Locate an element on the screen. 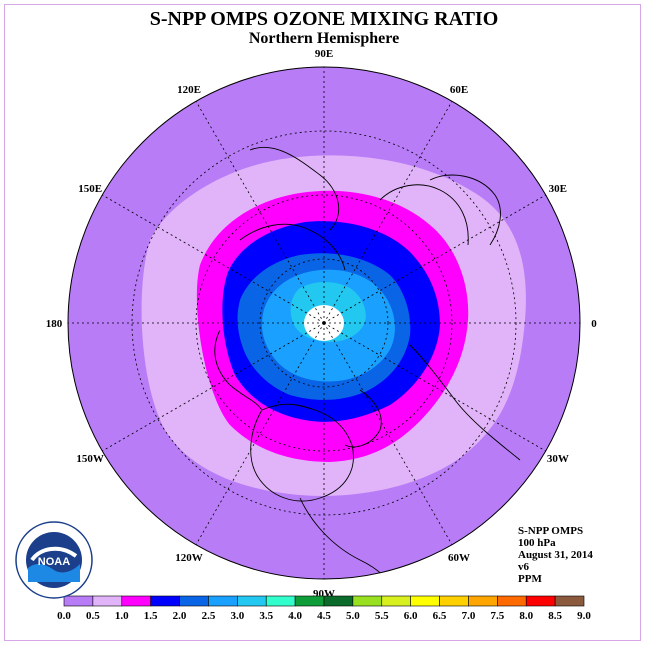  colorbar-tick-label: 8.0 is located at coordinates (526, 616).